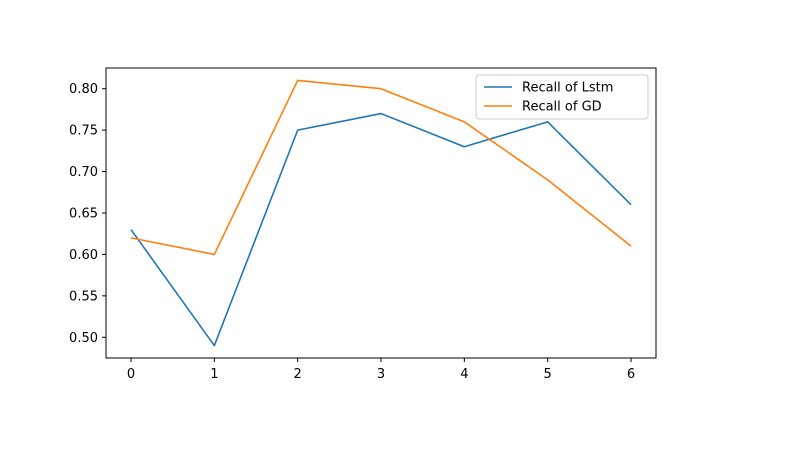 The width and height of the screenshot is (803, 467). Describe the element at coordinates (83, 338) in the screenshot. I see `y-tick-label: 0.50` at that location.